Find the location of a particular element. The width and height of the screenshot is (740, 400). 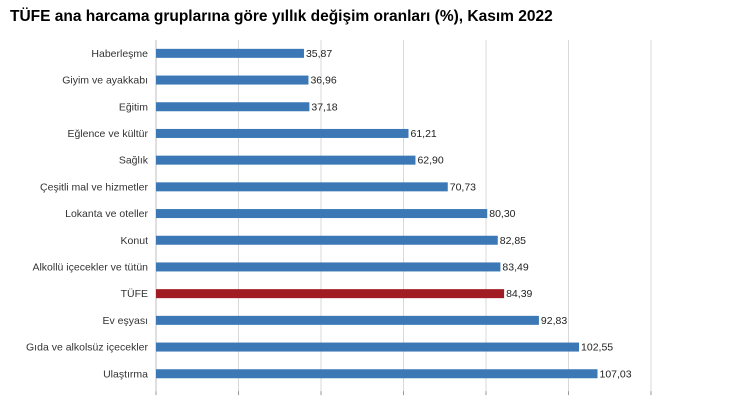

value-label: 102,55 is located at coordinates (597, 348).